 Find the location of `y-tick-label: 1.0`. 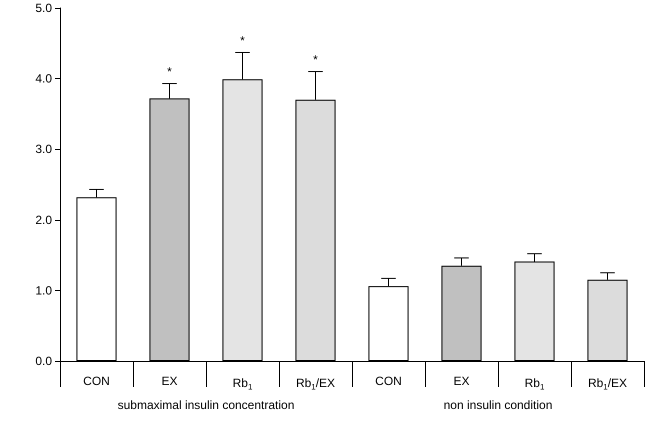

y-tick-label: 1.0 is located at coordinates (43, 290).